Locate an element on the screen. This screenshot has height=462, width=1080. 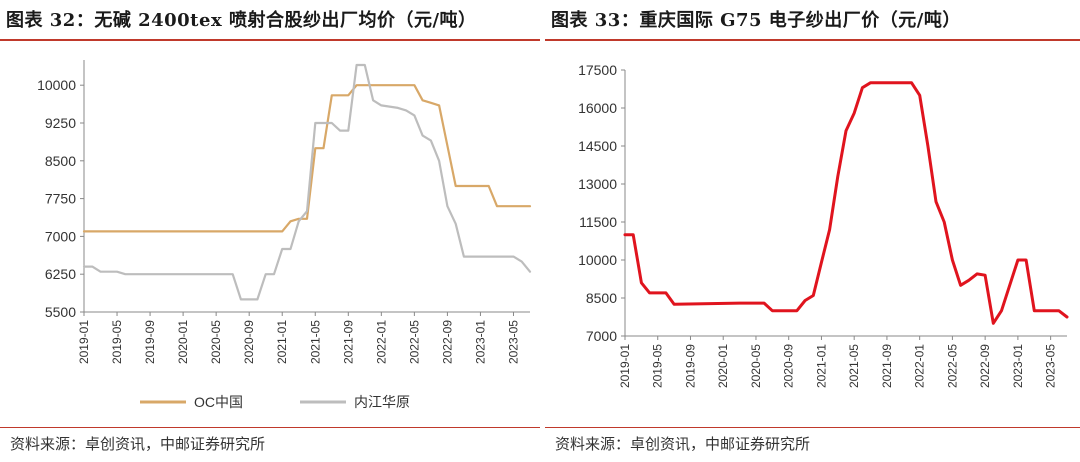
y-tick-label: 16000 is located at coordinates (597, 108).